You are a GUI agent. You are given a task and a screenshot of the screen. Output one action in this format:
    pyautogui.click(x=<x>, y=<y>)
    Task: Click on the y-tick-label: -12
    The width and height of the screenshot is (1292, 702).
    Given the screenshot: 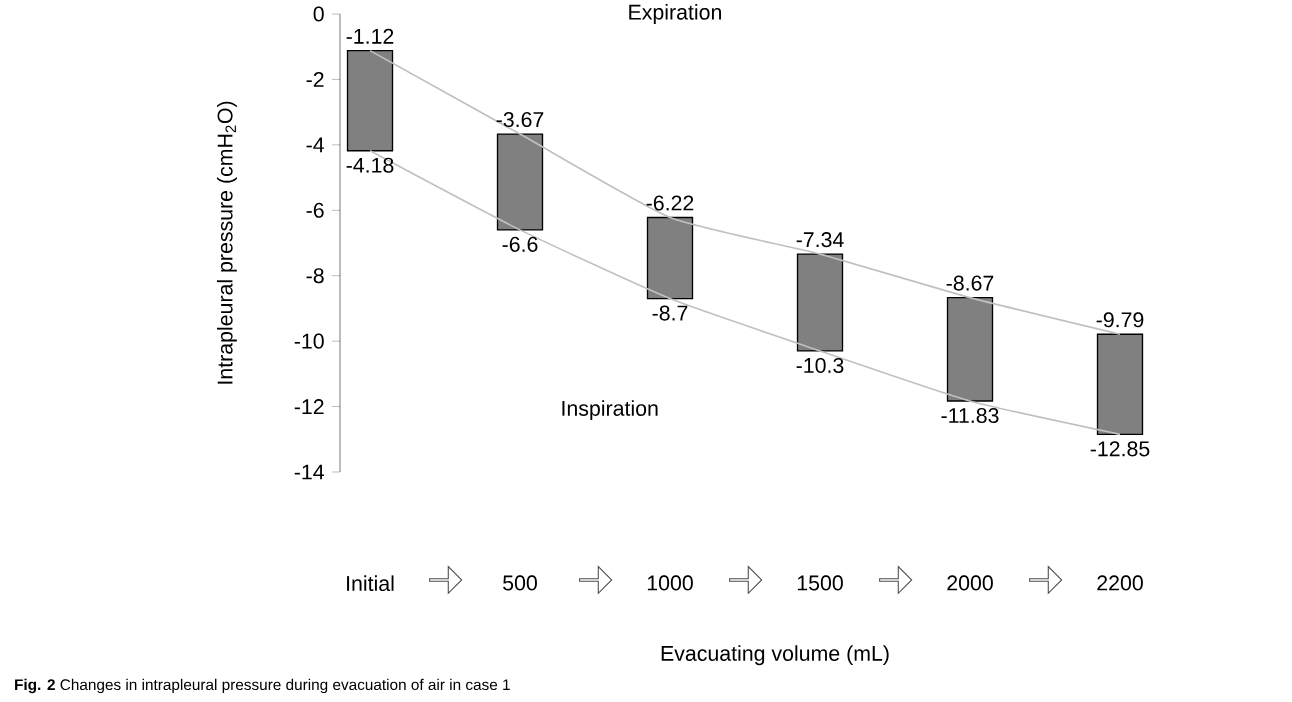 What is the action you would take?
    pyautogui.click(x=309, y=407)
    